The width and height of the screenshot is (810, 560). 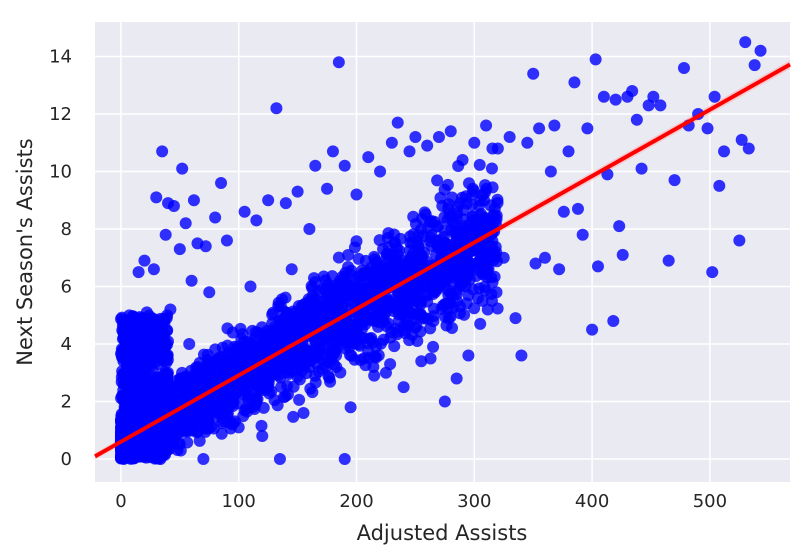 What do you see at coordinates (356, 501) in the screenshot?
I see `x-tick-label: 200` at bounding box center [356, 501].